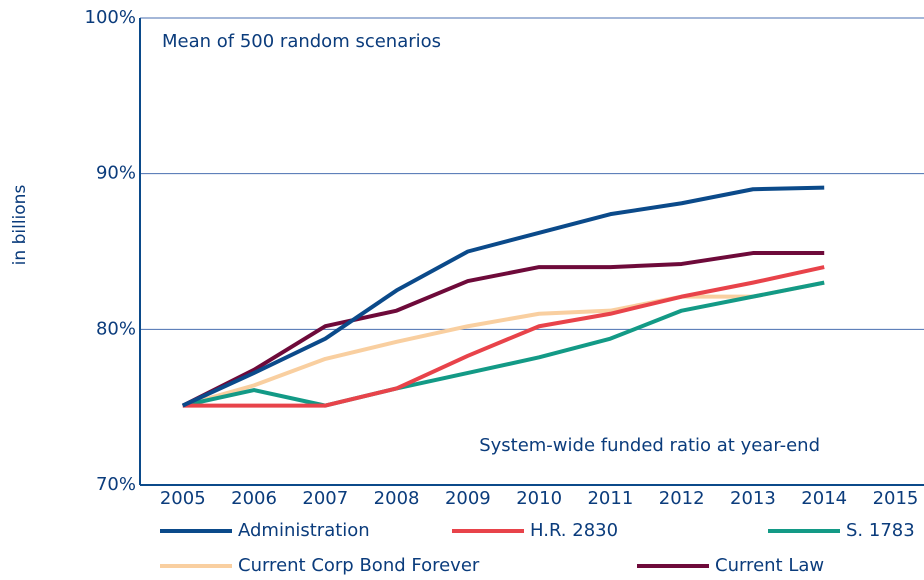  I want to click on x-tick-label: 2012, so click(682, 498).